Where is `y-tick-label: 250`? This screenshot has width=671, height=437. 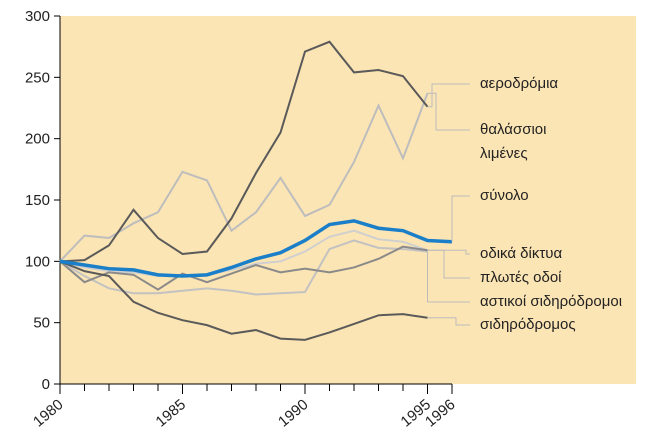 y-tick-label: 250 is located at coordinates (37, 77).